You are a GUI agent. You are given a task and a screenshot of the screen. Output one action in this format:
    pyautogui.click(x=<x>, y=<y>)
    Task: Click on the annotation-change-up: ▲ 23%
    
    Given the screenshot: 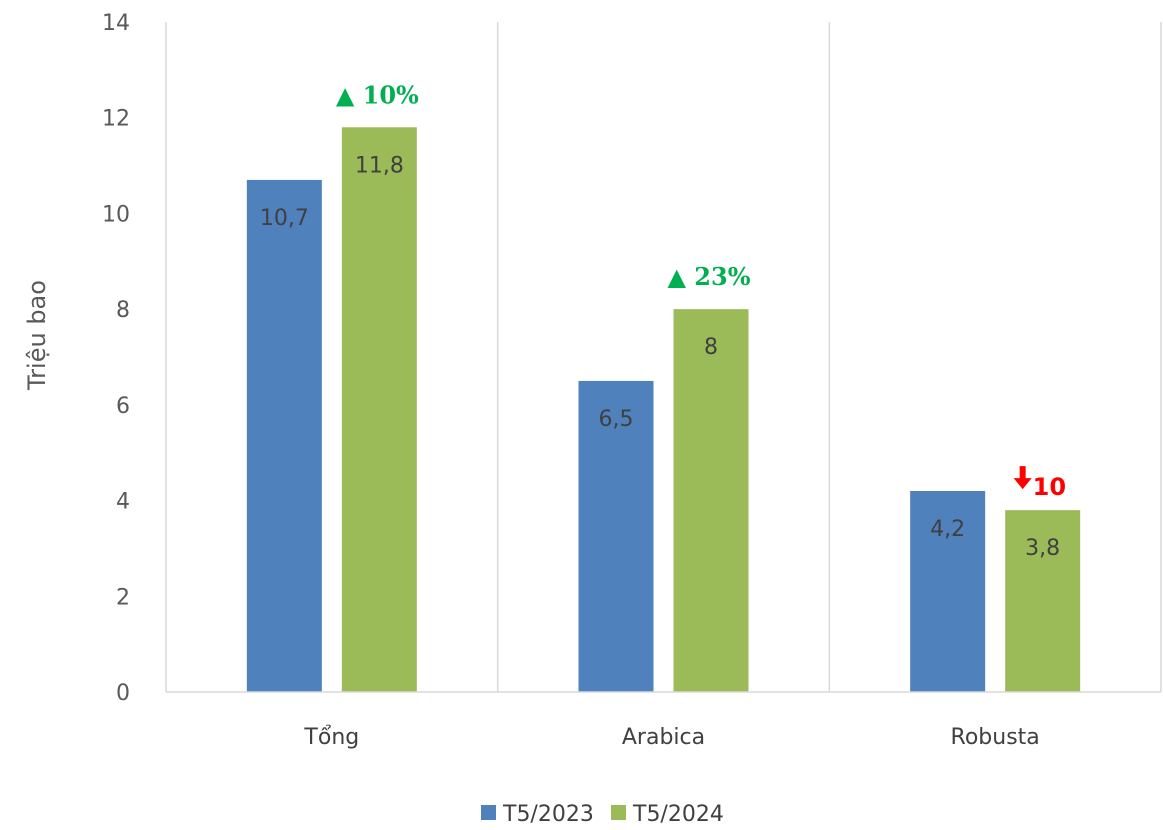 What is the action you would take?
    pyautogui.click(x=708, y=276)
    